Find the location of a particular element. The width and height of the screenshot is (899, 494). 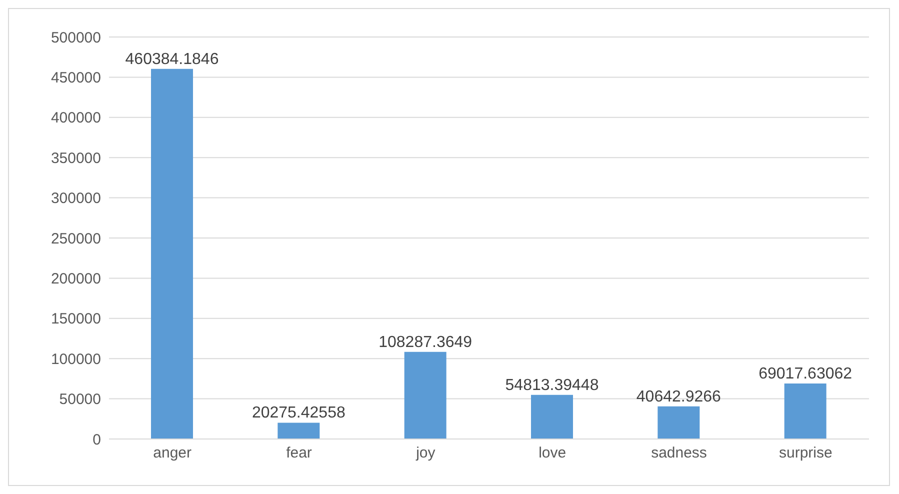

y-tick-label: 500000 is located at coordinates (75, 37).